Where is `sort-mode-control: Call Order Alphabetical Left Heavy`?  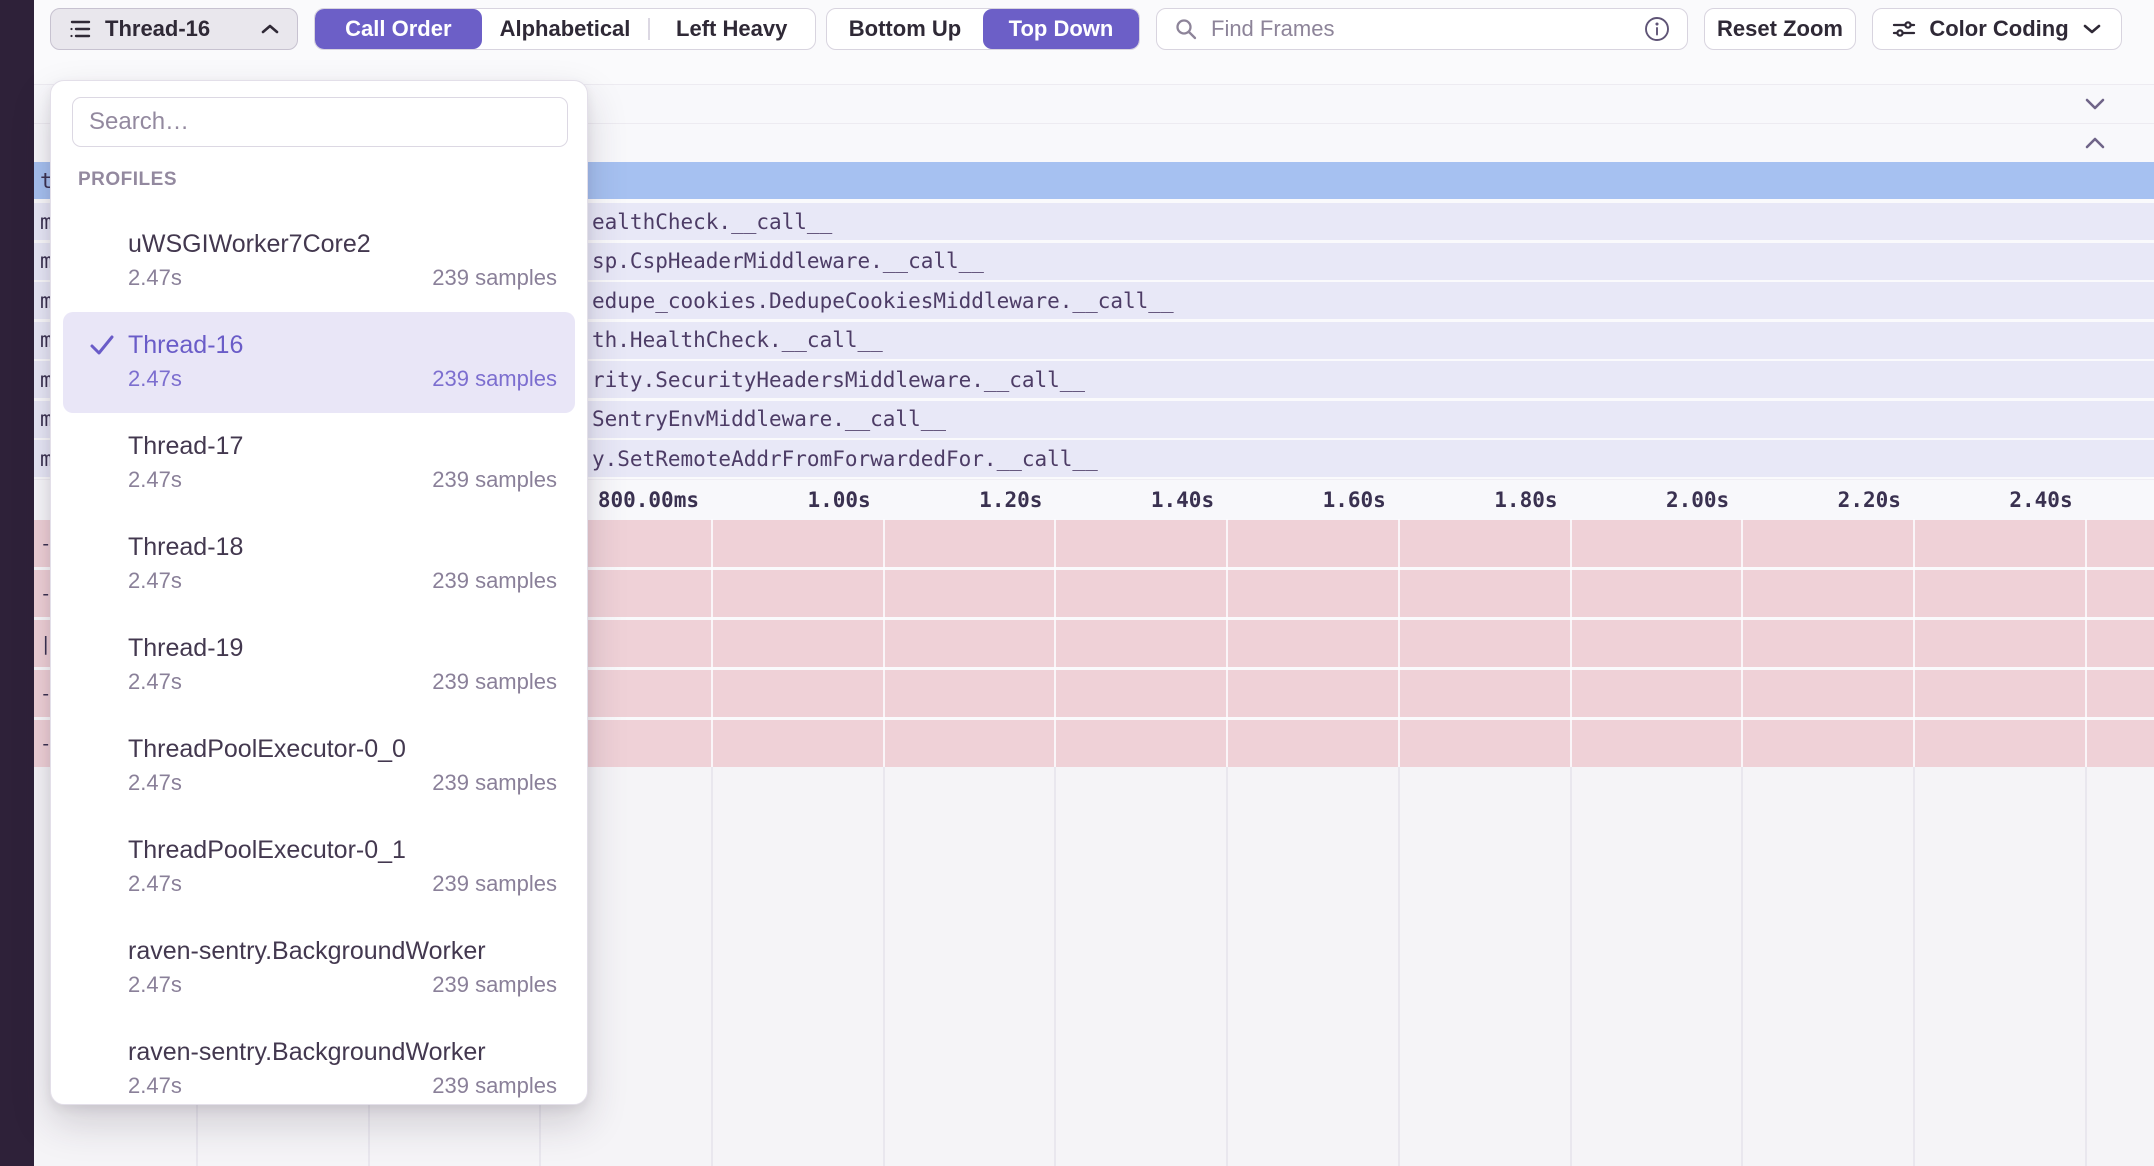 sort-mode-control: Call Order Alphabetical Left Heavy is located at coordinates (565, 29).